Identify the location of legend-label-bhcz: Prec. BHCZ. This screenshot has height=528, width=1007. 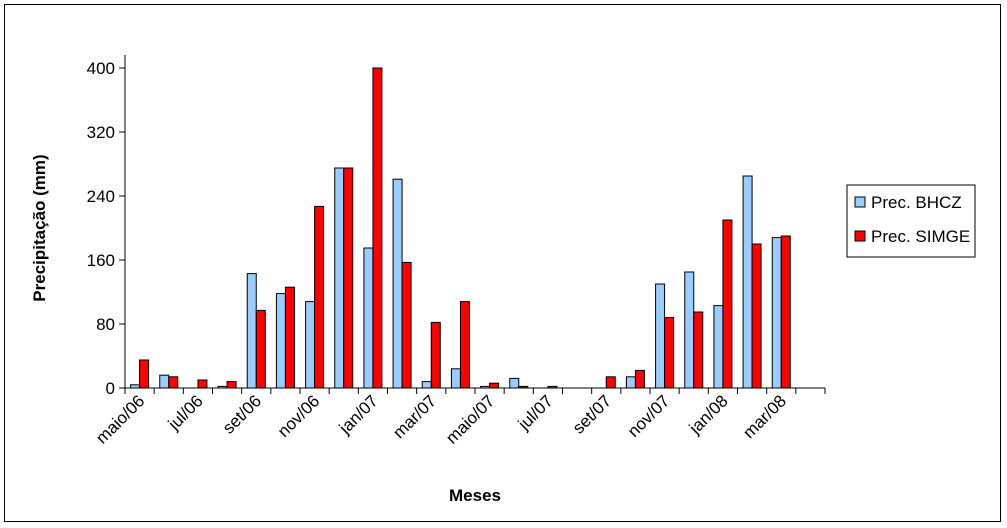
(916, 202).